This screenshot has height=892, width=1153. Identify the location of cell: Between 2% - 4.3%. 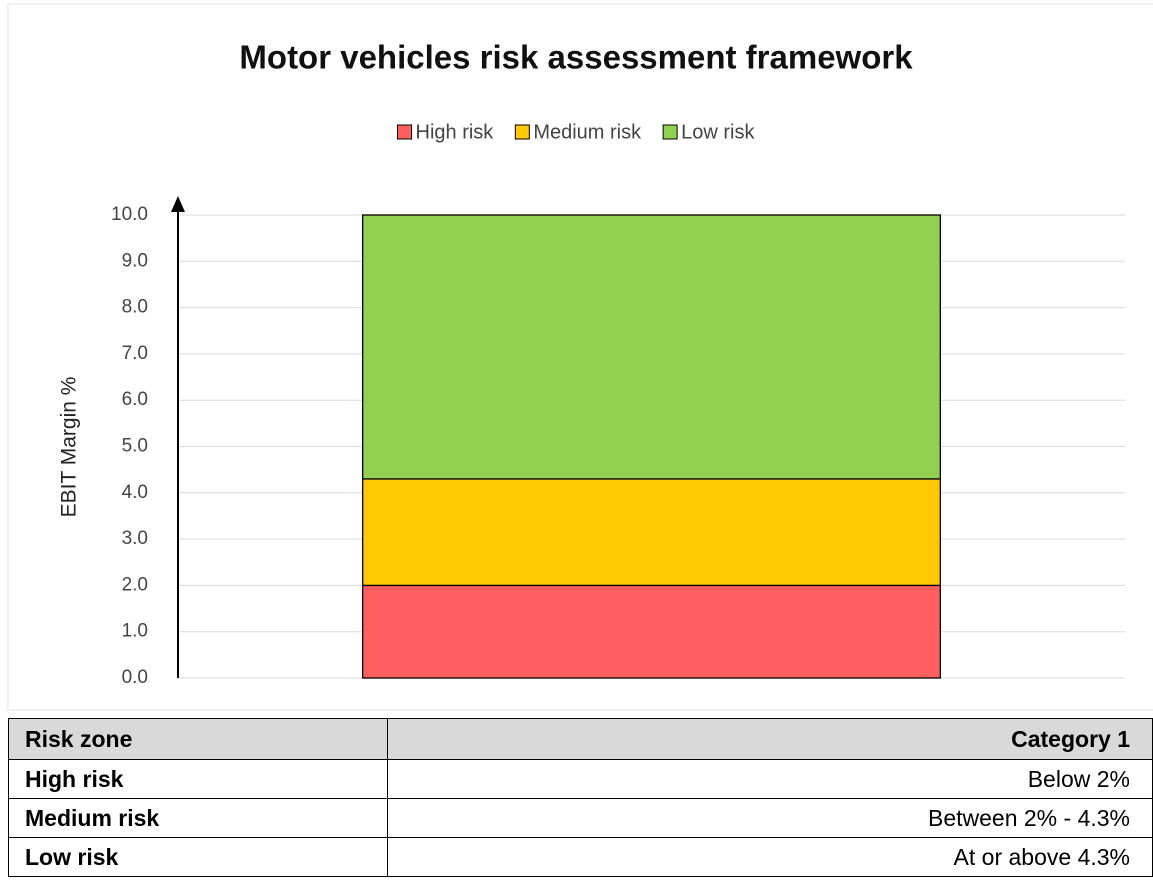
(770, 818).